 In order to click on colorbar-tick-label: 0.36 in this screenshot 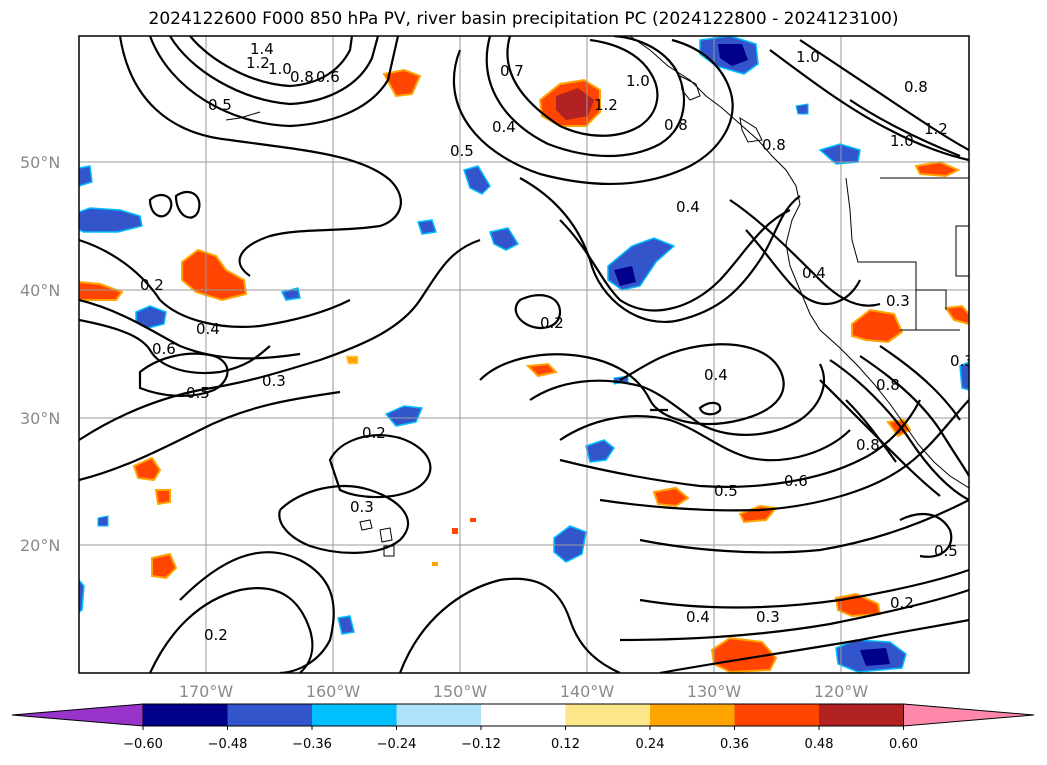, I will do `click(734, 744)`.